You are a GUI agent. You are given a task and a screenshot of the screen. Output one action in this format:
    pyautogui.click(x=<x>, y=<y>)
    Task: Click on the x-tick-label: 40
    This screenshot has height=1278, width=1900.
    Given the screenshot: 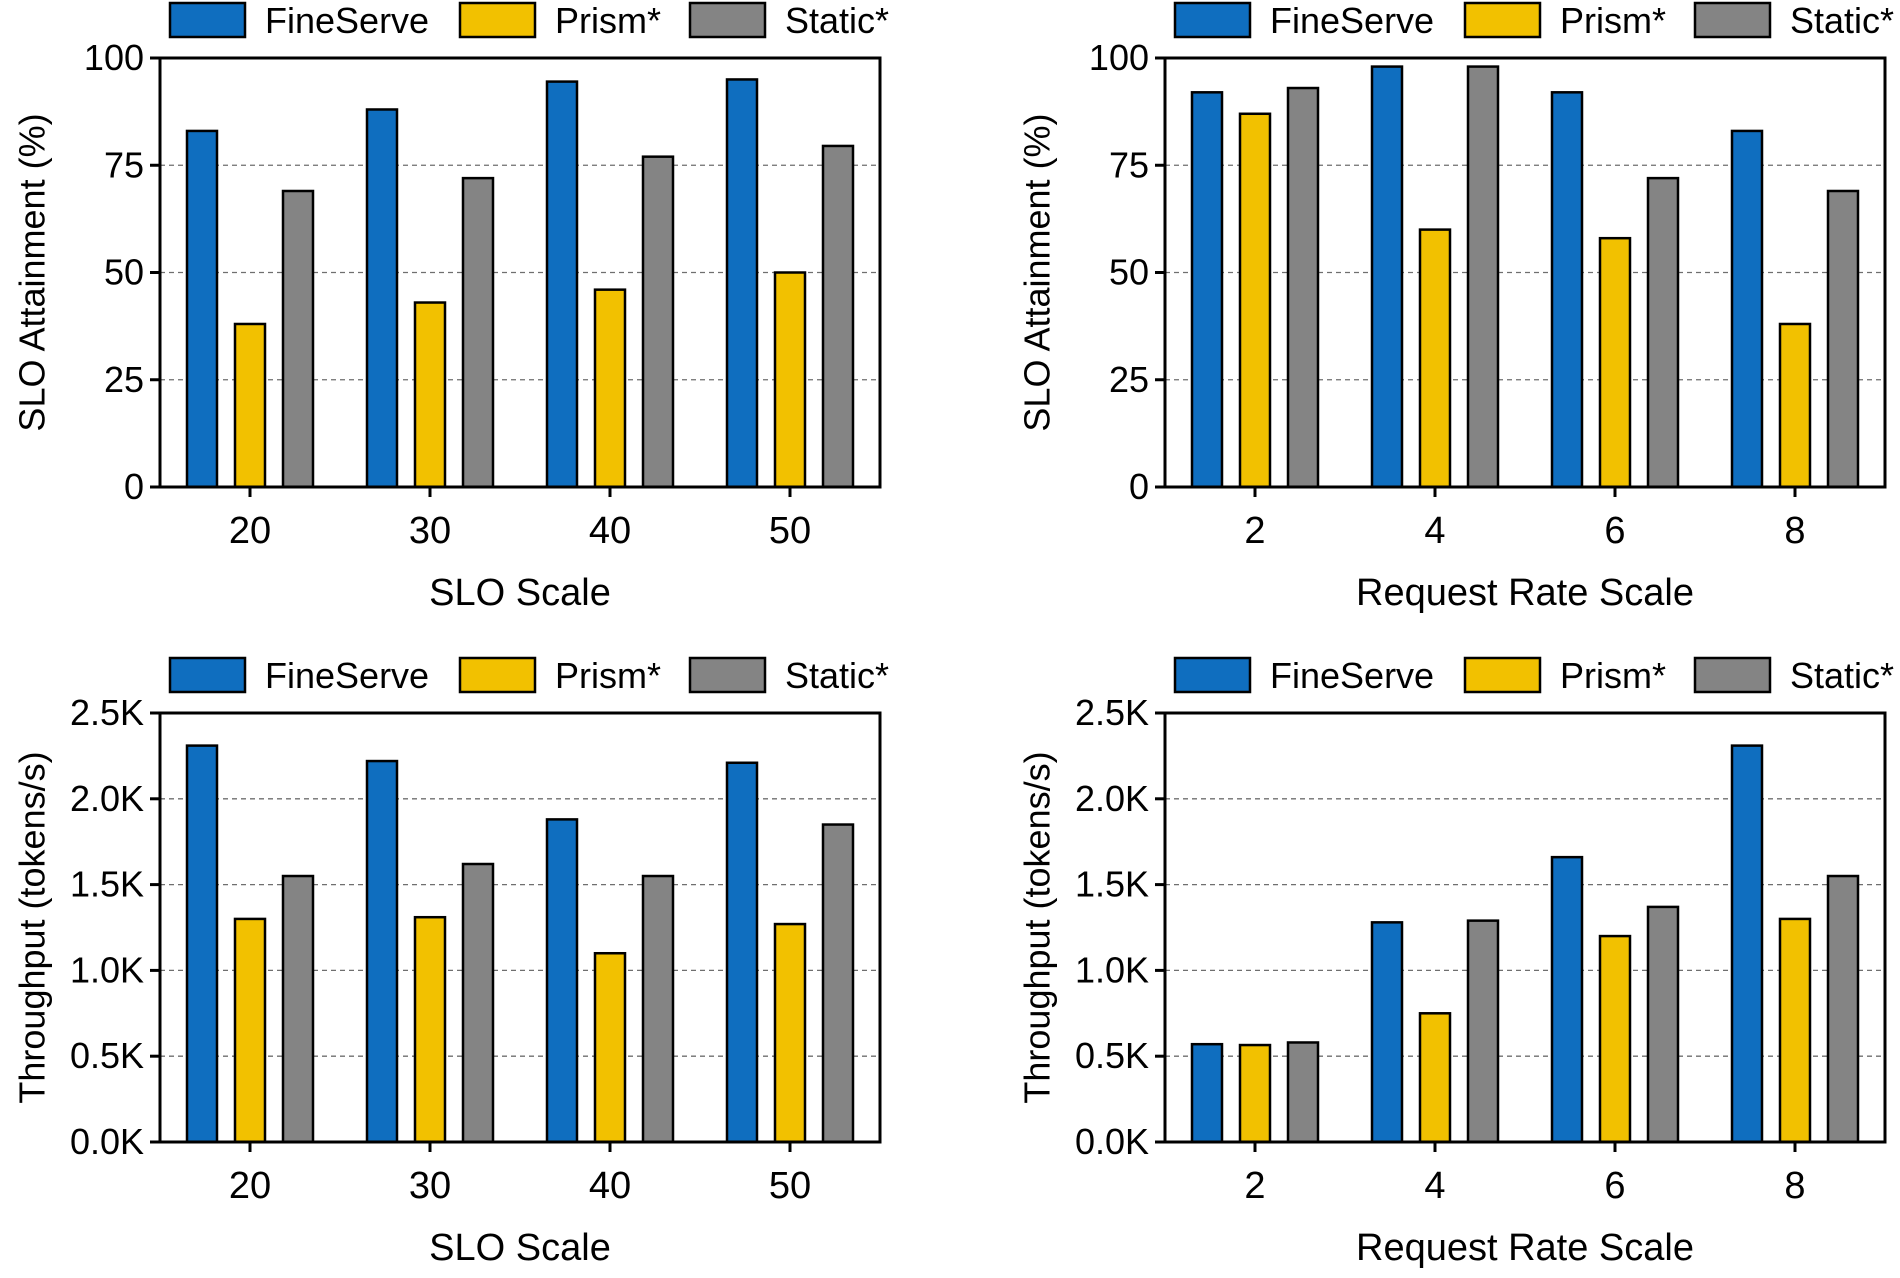 What is the action you would take?
    pyautogui.click(x=610, y=531)
    